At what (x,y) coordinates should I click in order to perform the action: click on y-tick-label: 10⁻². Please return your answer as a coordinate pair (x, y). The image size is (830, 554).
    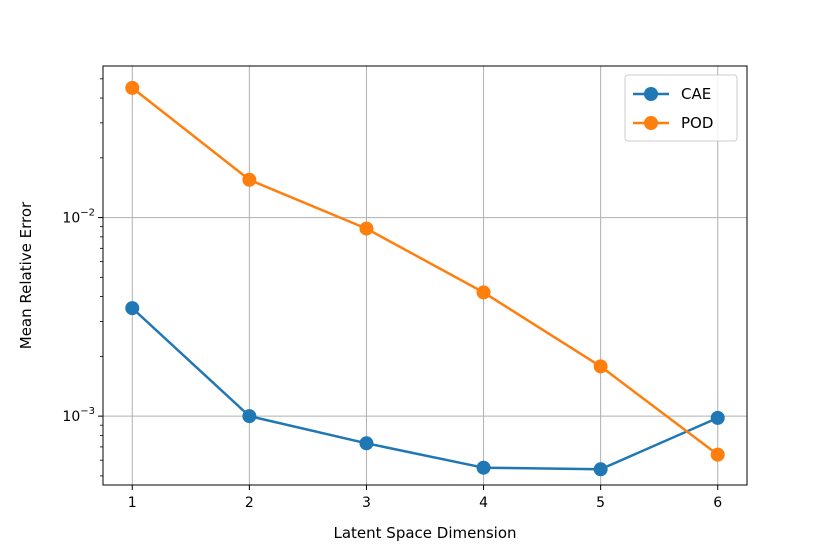
    Looking at the image, I should click on (78, 217).